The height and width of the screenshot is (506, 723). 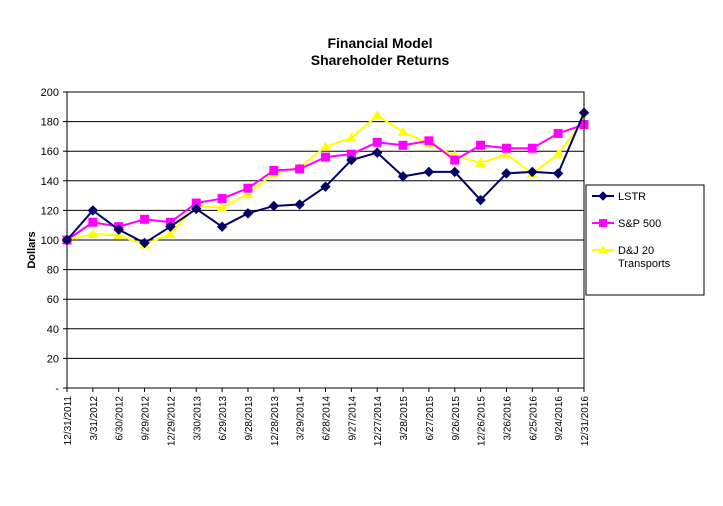 What do you see at coordinates (50, 123) in the screenshot?
I see `y-tick-label: 180` at bounding box center [50, 123].